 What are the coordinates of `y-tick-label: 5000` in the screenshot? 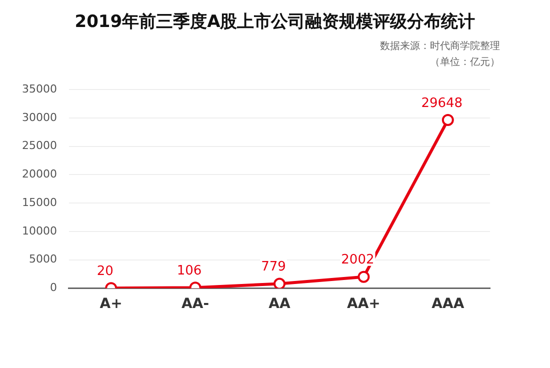 It's located at (42, 259).